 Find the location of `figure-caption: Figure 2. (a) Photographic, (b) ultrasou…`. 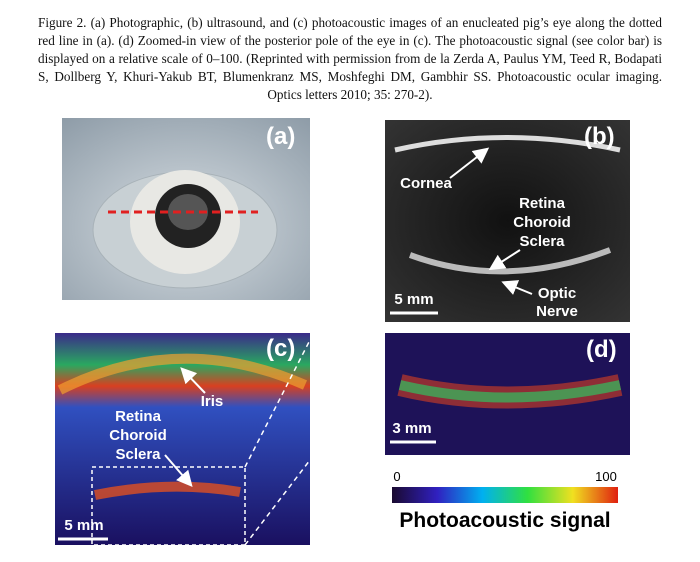

figure-caption: Figure 2. (a) Photographic, (b) ultrasou… is located at coordinates (350, 58).